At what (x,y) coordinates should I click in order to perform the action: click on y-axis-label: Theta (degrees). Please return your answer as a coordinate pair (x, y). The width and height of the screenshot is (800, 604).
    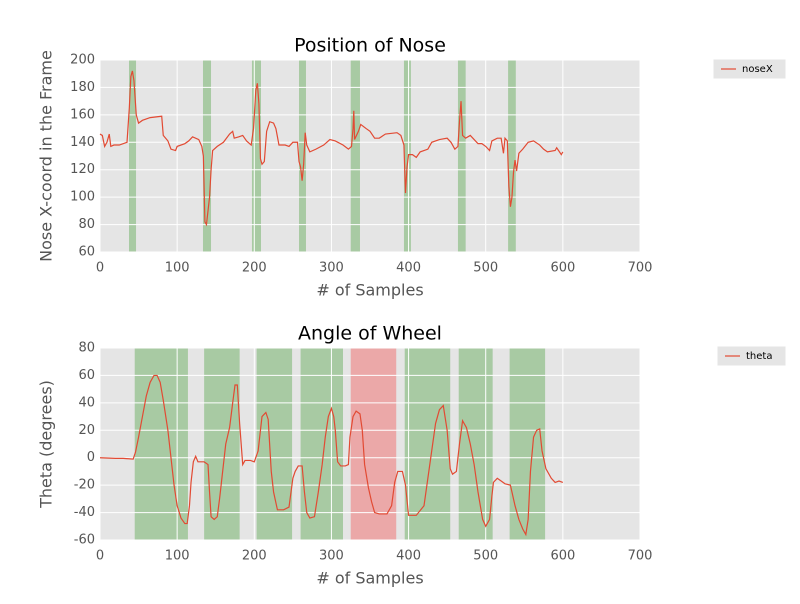
    Looking at the image, I should click on (46, 444).